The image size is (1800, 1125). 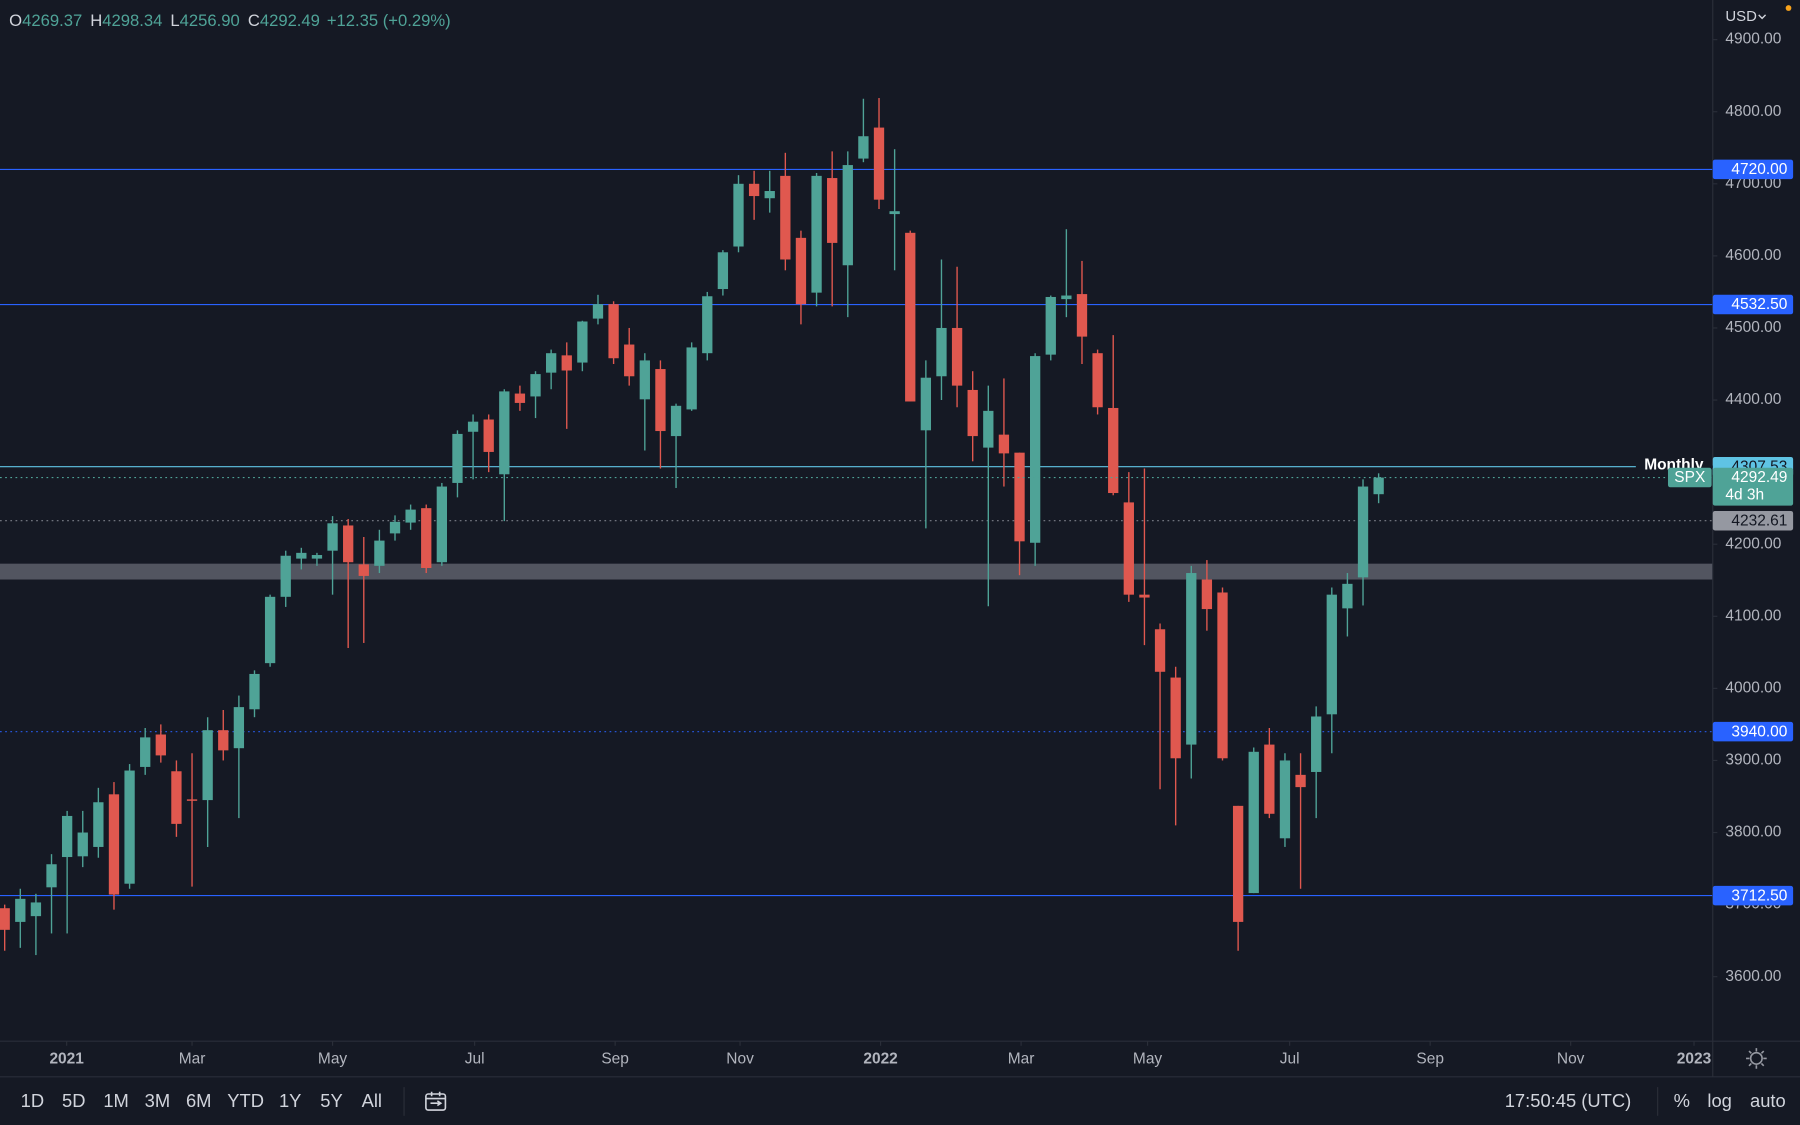 What do you see at coordinates (1719, 1100) in the screenshot?
I see `scale-option: log` at bounding box center [1719, 1100].